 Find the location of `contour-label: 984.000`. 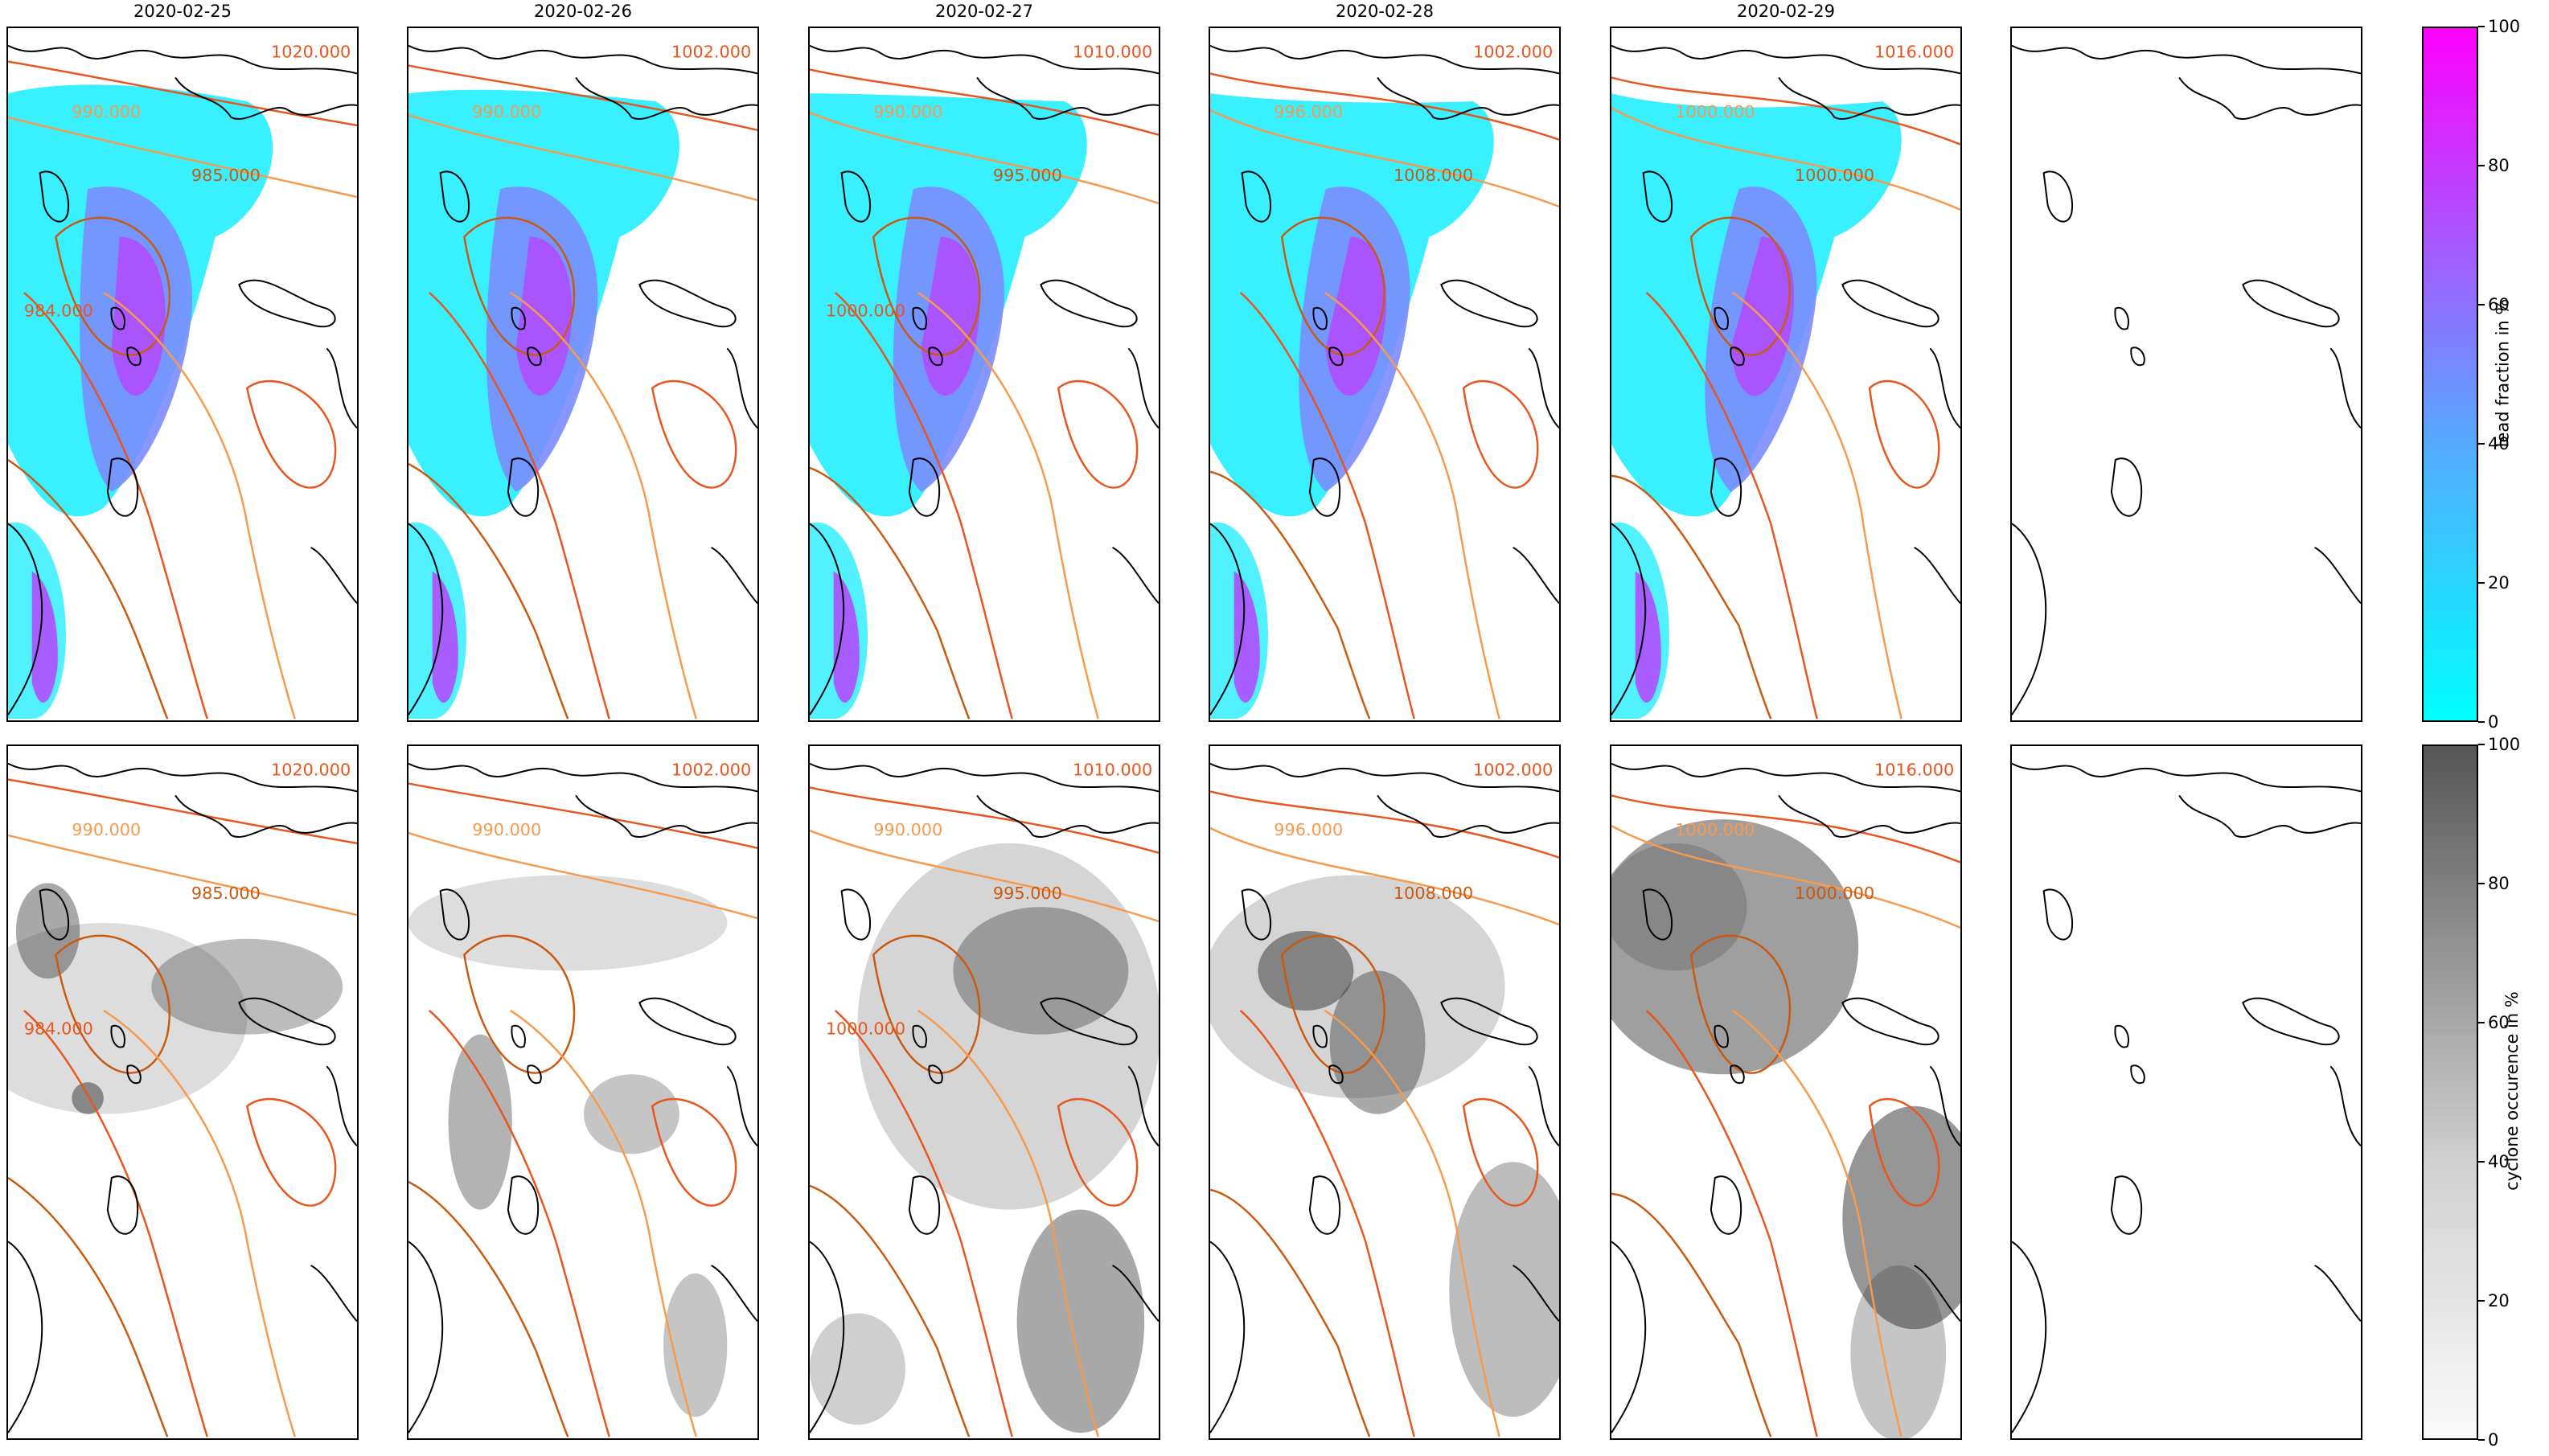

contour-label: 984.000 is located at coordinates (58, 1029).